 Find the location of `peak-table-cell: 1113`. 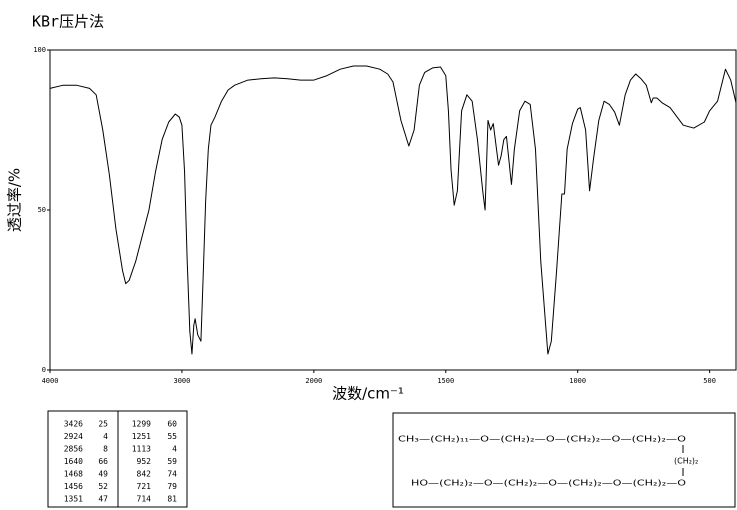

peak-table-cell: 1113 is located at coordinates (141, 449).